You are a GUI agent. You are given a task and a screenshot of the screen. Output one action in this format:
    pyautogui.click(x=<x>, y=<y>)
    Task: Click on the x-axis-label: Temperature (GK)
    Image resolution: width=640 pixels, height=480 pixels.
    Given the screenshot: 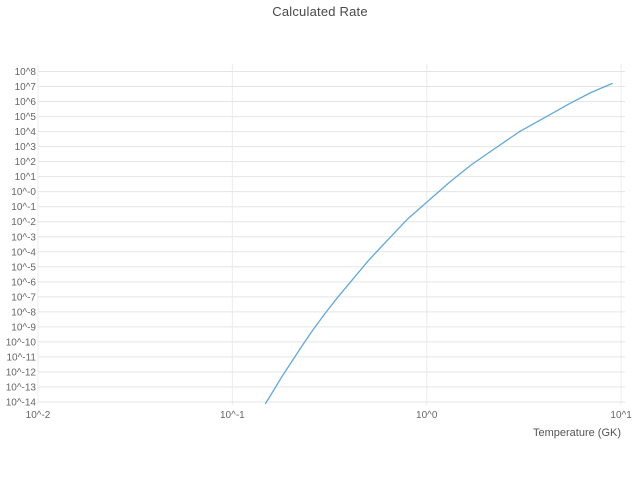 What is the action you would take?
    pyautogui.click(x=577, y=433)
    